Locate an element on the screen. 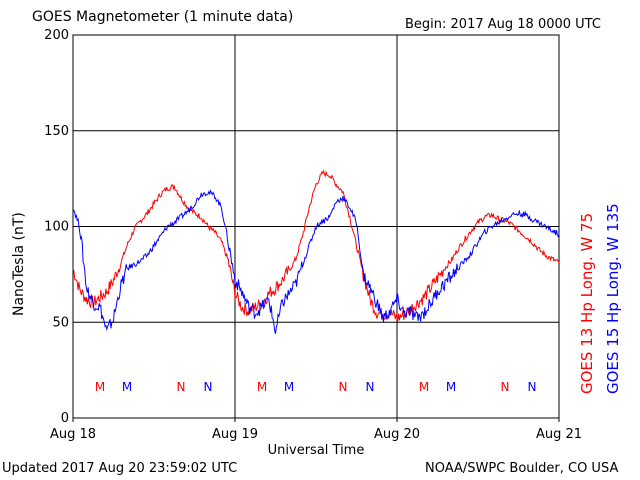  x-tick-label: Aug 21 is located at coordinates (559, 434).